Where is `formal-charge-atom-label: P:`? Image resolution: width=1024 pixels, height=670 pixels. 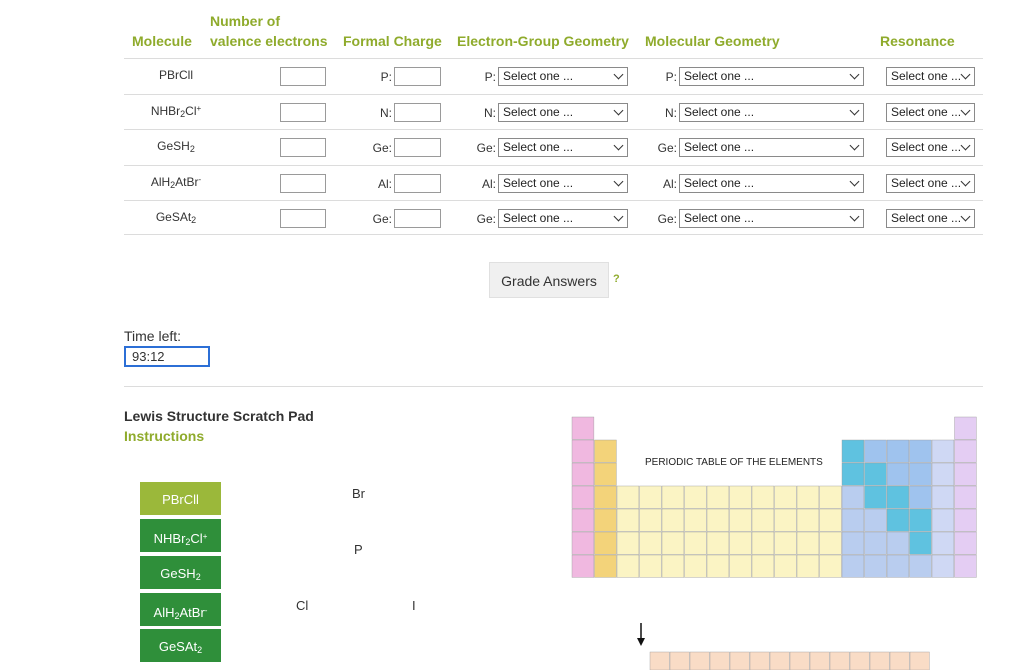 formal-charge-atom-label: P: is located at coordinates (386, 77).